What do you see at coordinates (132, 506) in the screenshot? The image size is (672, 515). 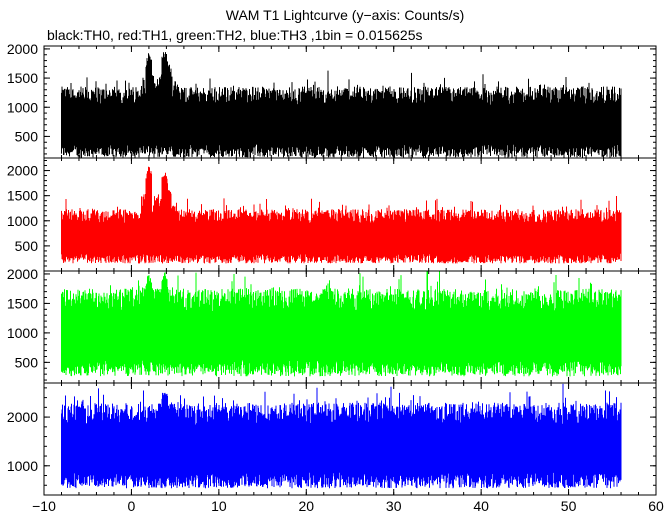 I see `x-tick-label: 0` at bounding box center [132, 506].